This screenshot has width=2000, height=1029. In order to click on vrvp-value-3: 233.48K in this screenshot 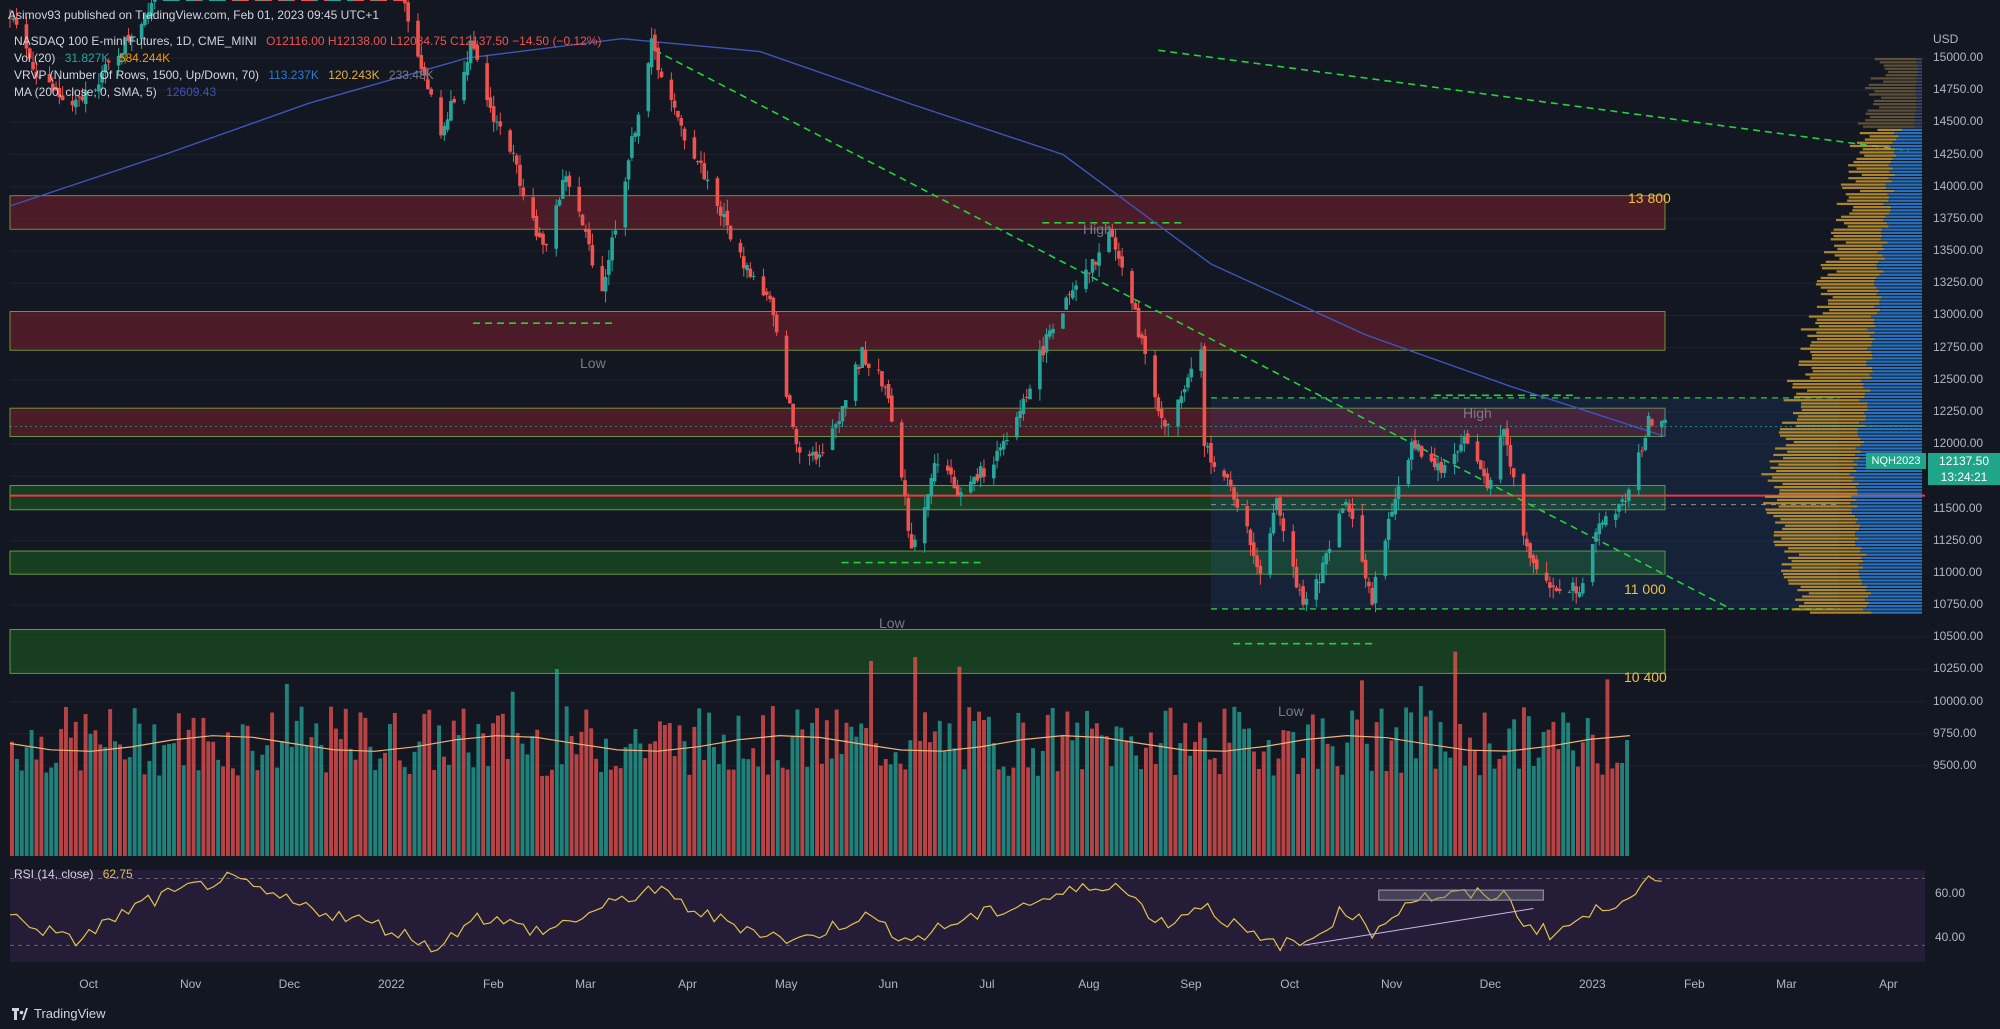, I will do `click(411, 75)`.